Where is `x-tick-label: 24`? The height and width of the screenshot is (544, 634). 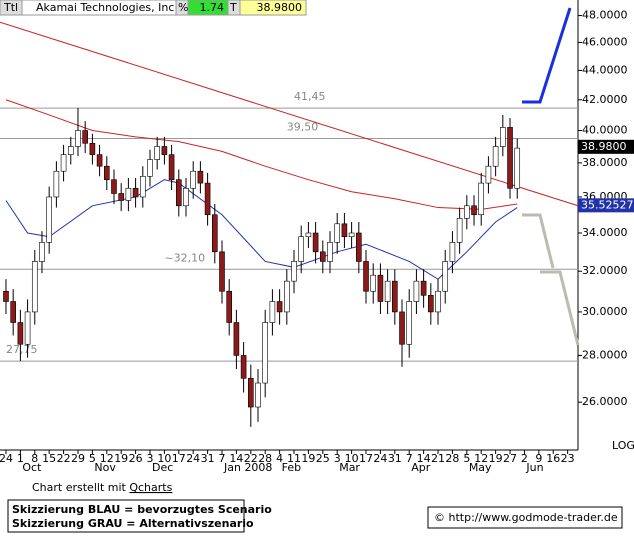 x-tick-label: 24 is located at coordinates (380, 458).